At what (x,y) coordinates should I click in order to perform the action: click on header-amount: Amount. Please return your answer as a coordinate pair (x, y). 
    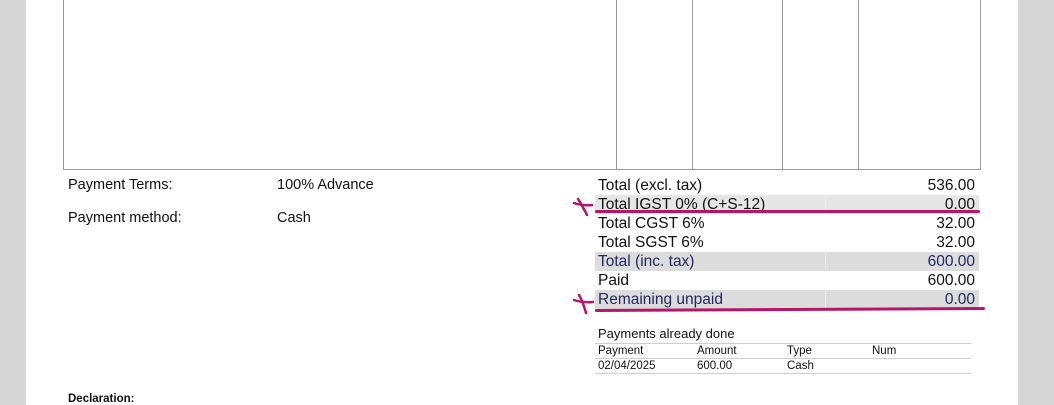
    Looking at the image, I should click on (717, 351).